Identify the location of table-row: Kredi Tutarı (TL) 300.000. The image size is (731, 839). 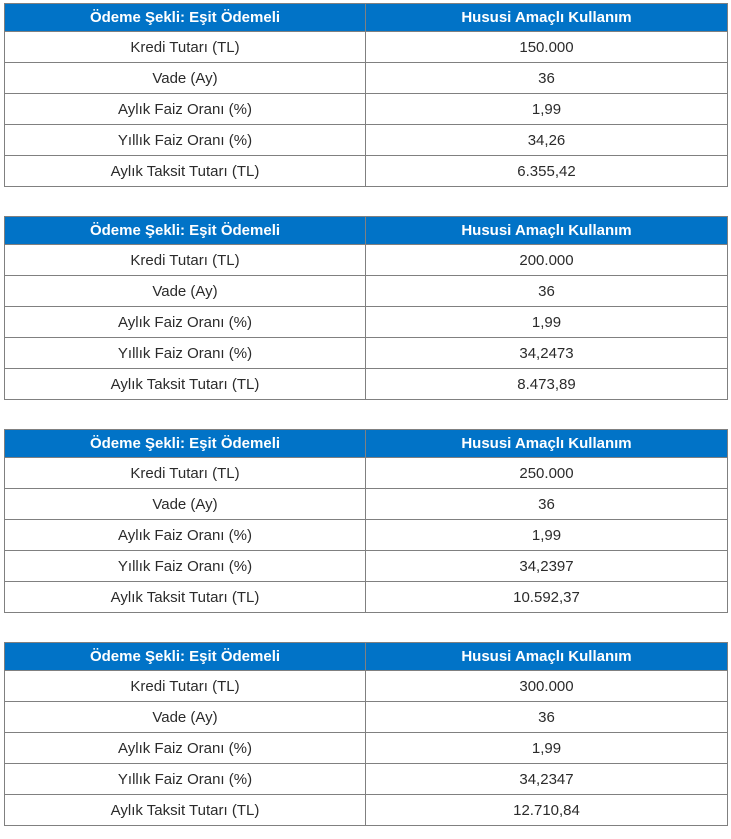
(366, 686).